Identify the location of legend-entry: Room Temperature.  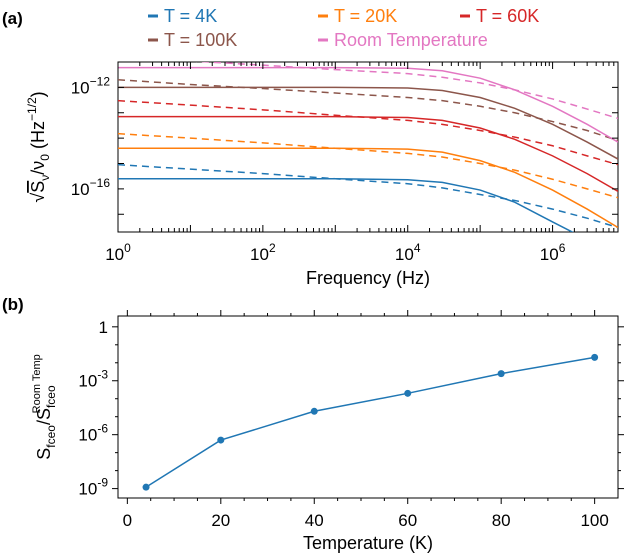
(403, 40).